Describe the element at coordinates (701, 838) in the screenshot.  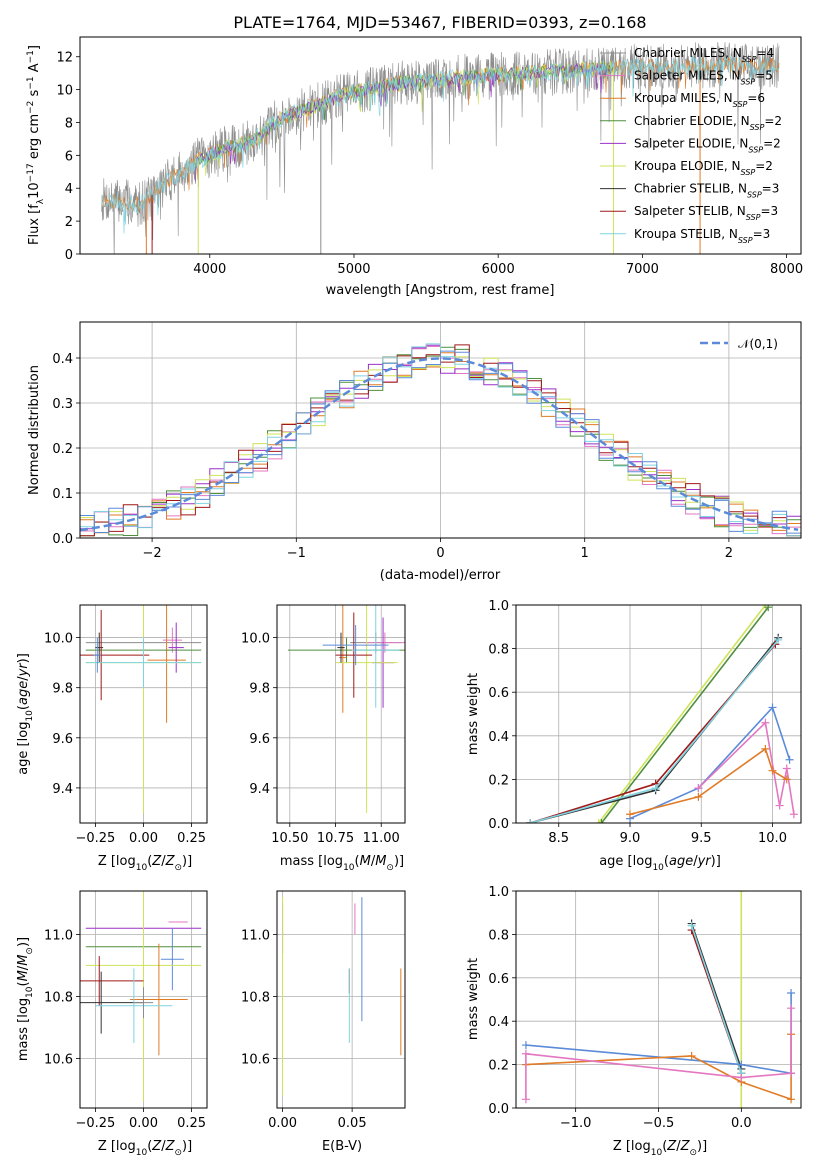
I see `mwAge-xtick-label: 9.5` at that location.